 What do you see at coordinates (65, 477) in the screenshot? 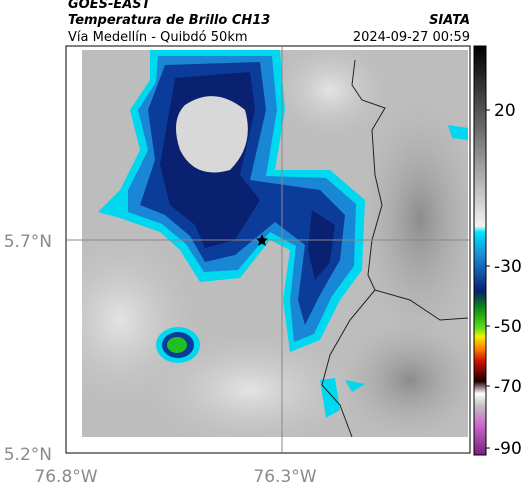
I see `x-tick-label: 76.8°W` at bounding box center [65, 477].